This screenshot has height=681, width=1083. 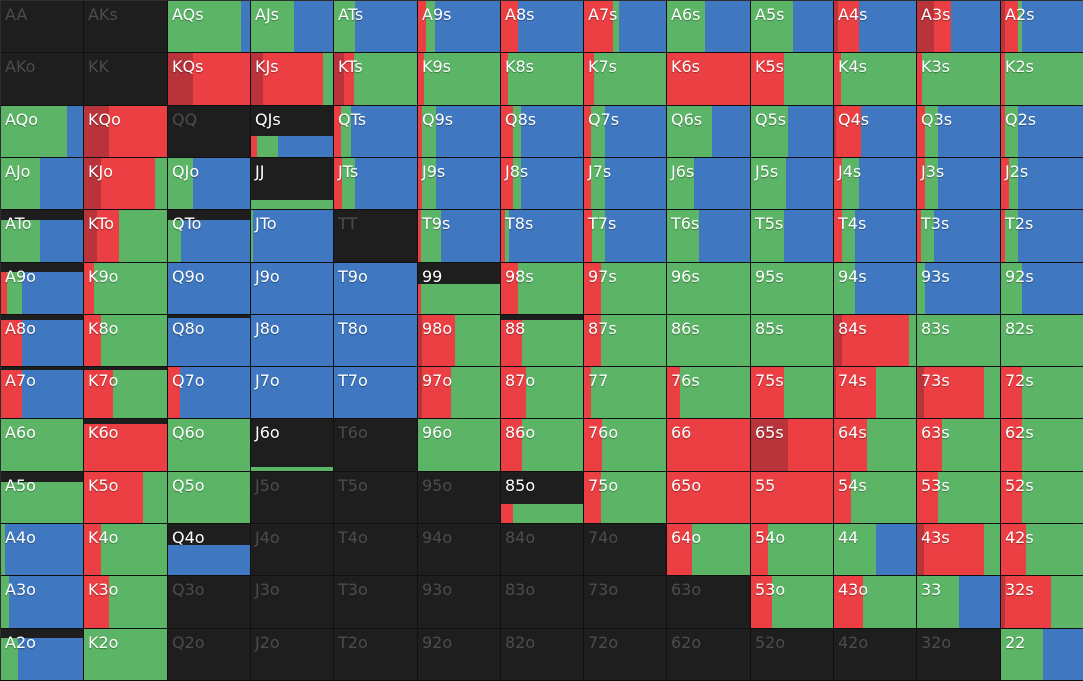 What do you see at coordinates (126, 236) in the screenshot?
I see `hand-cell-KTo: KTo` at bounding box center [126, 236].